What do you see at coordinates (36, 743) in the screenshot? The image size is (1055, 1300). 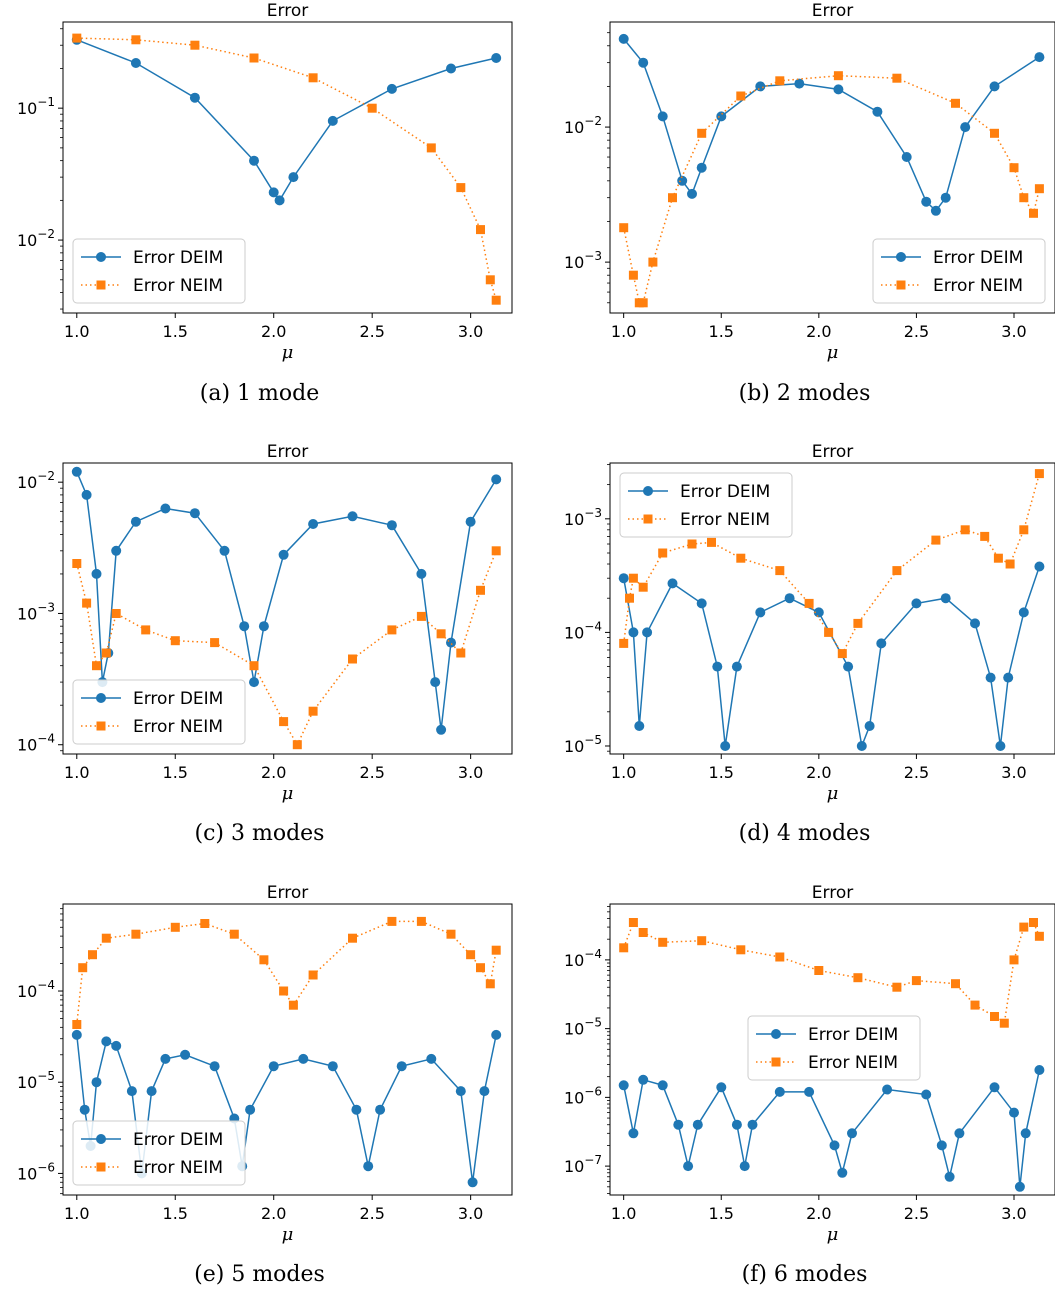 I see `y-tick-label: 10⁻⁴` at bounding box center [36, 743].